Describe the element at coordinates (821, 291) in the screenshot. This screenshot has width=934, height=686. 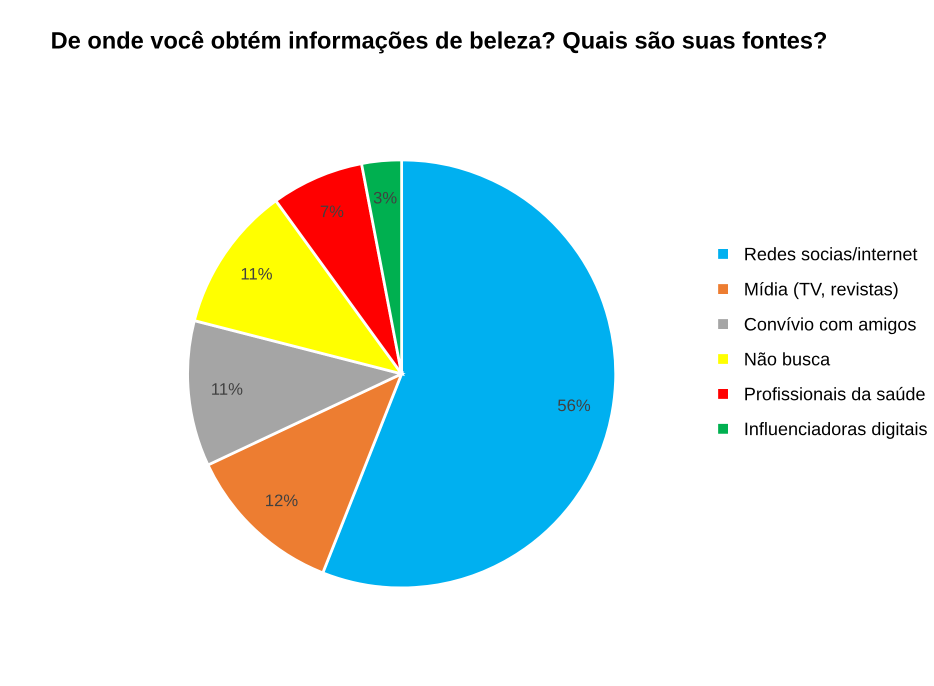
I see `legend-label: Mídia (TV, revistas)` at that location.